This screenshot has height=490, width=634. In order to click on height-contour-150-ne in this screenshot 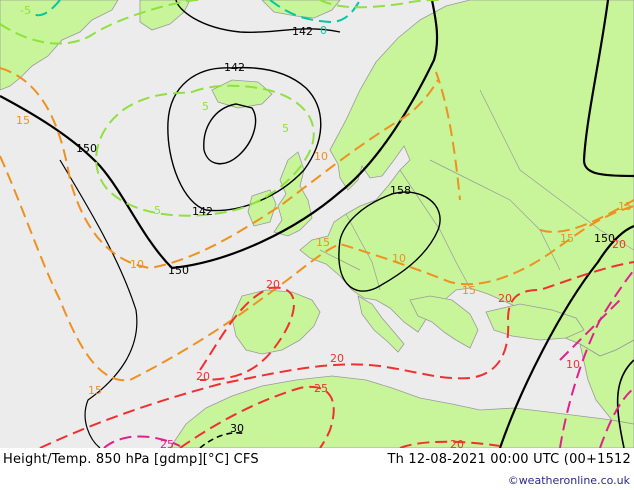, I will do `click(608, 89)`.